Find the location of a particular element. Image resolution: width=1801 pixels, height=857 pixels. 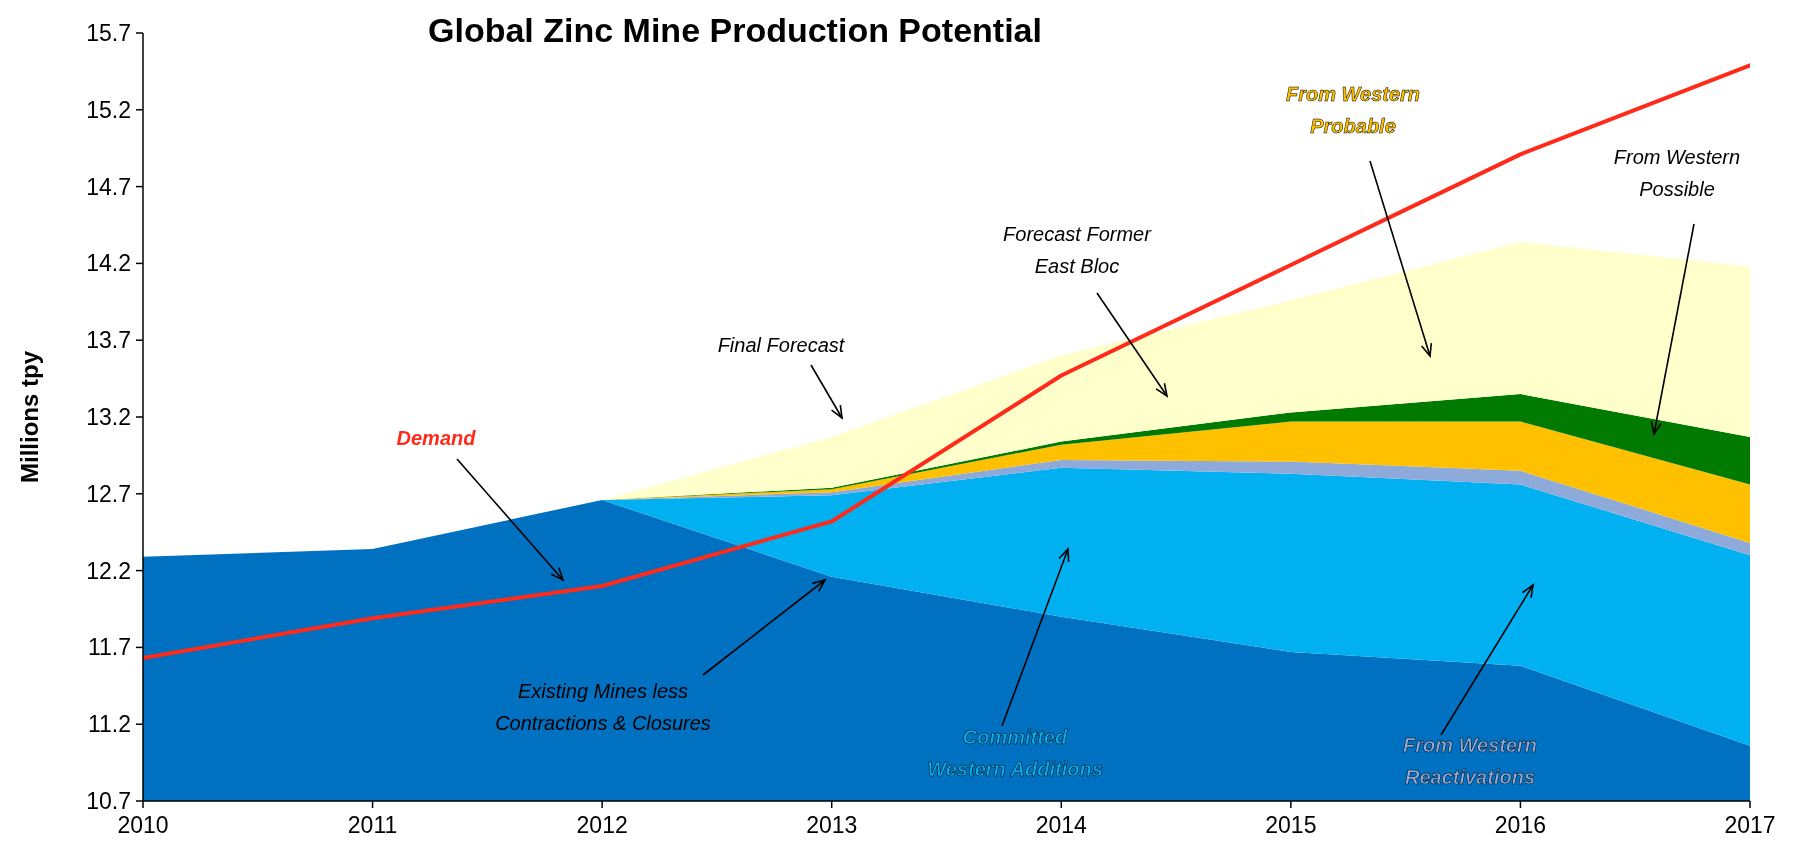

x-tick-label: 2014 is located at coordinates (1061, 825).